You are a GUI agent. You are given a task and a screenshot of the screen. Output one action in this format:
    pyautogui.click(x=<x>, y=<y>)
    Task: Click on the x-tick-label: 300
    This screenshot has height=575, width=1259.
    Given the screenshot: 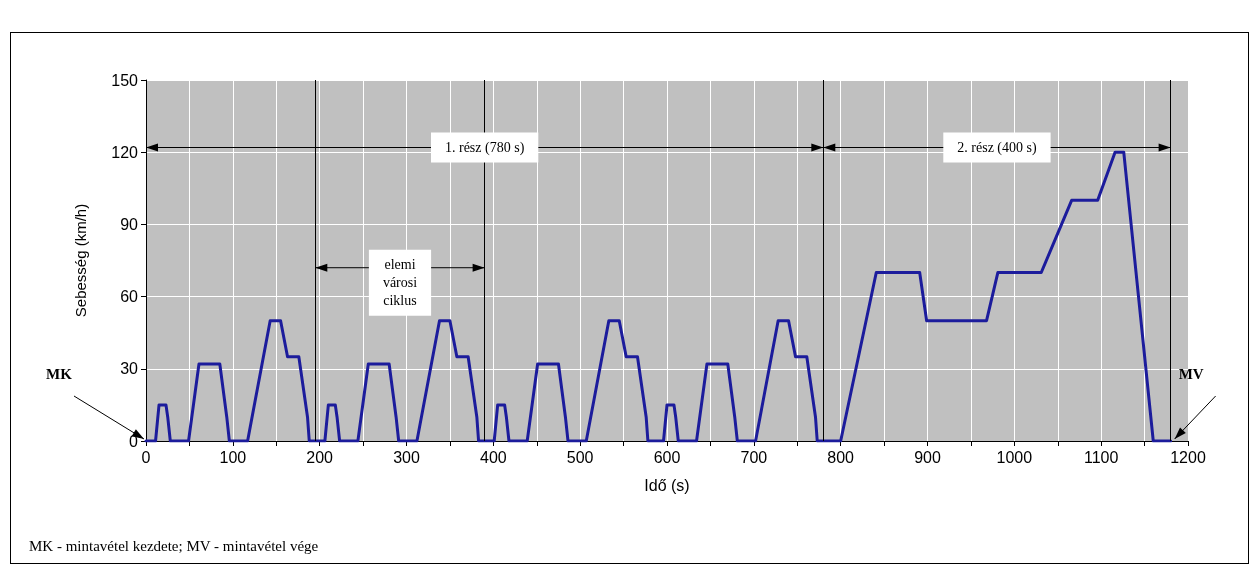 What is the action you would take?
    pyautogui.click(x=406, y=457)
    